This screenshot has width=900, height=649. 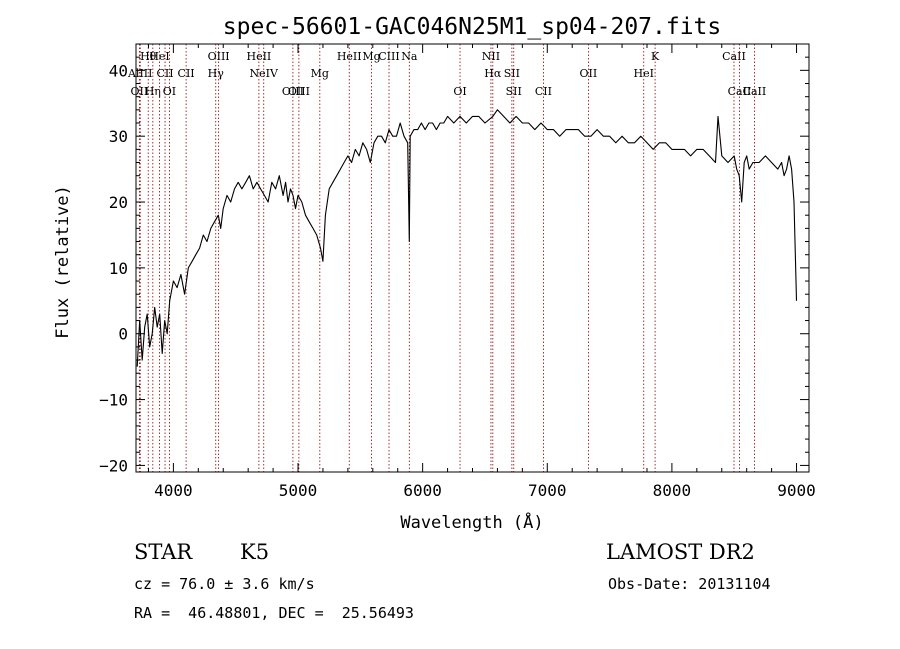 What do you see at coordinates (118, 136) in the screenshot?
I see `y-tick-label-5: 30` at bounding box center [118, 136].